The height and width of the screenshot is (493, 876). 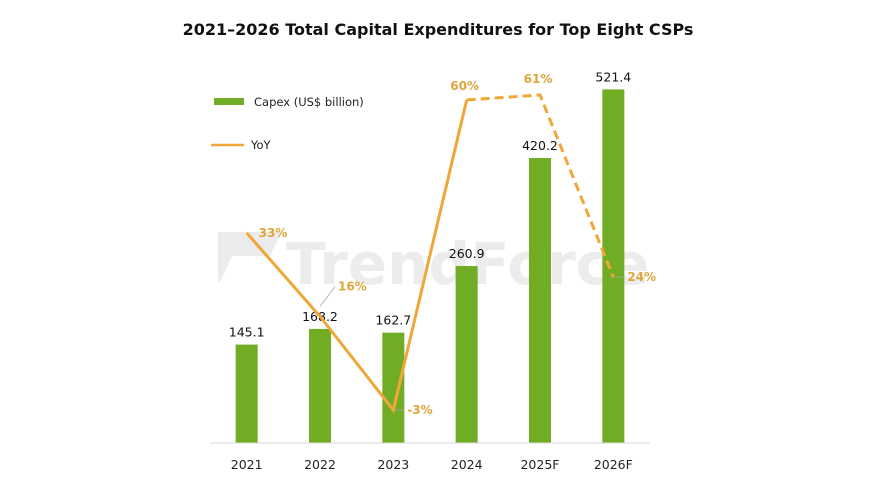 What do you see at coordinates (246, 393) in the screenshot?
I see `bar-2021` at bounding box center [246, 393].